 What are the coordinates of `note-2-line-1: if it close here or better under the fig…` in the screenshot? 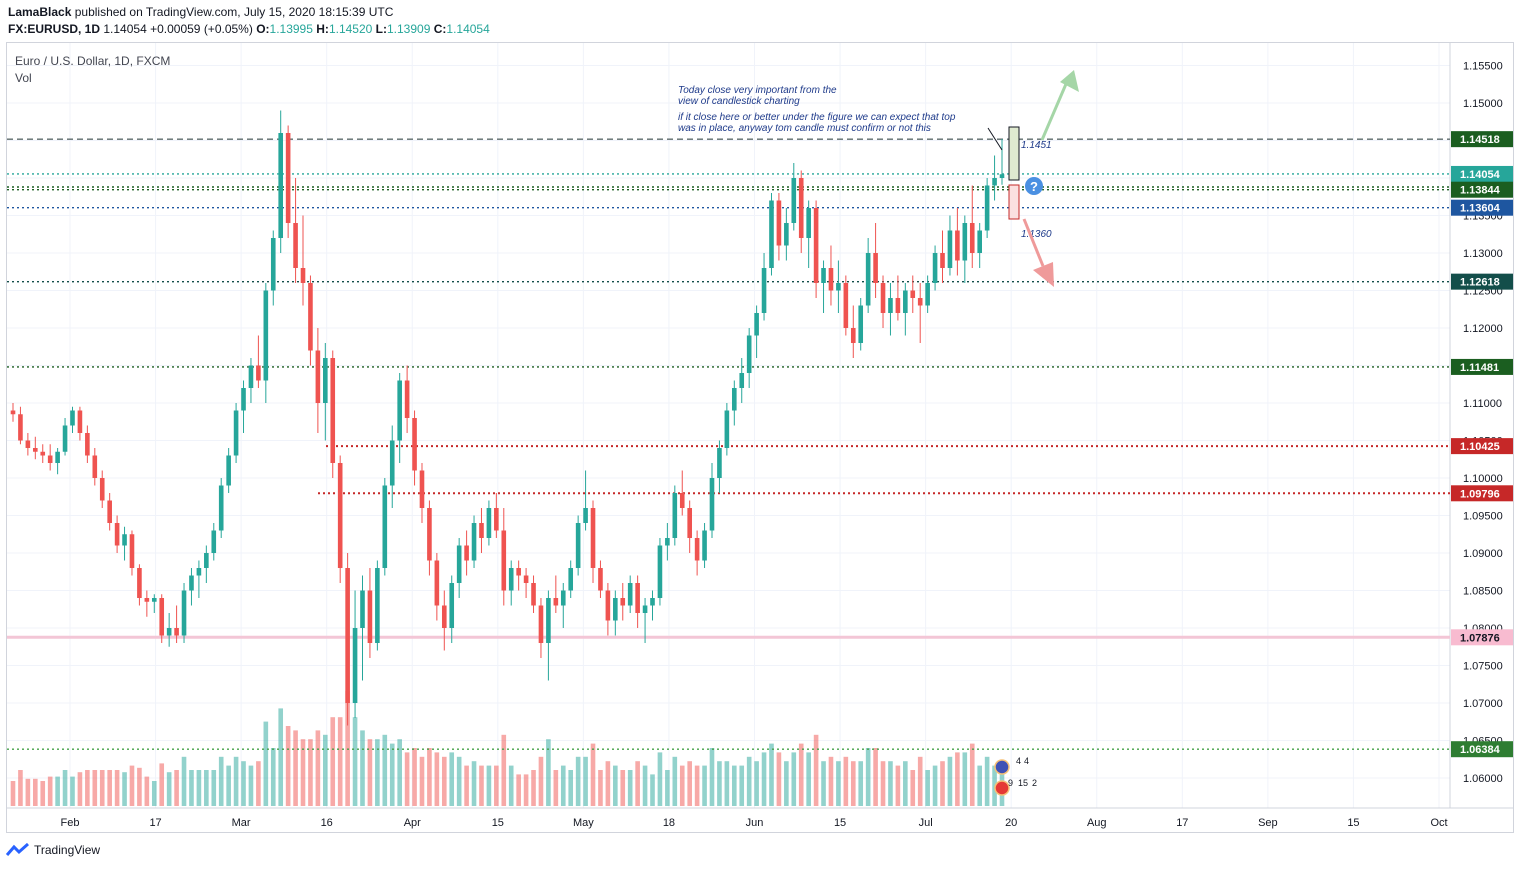 It's located at (817, 117).